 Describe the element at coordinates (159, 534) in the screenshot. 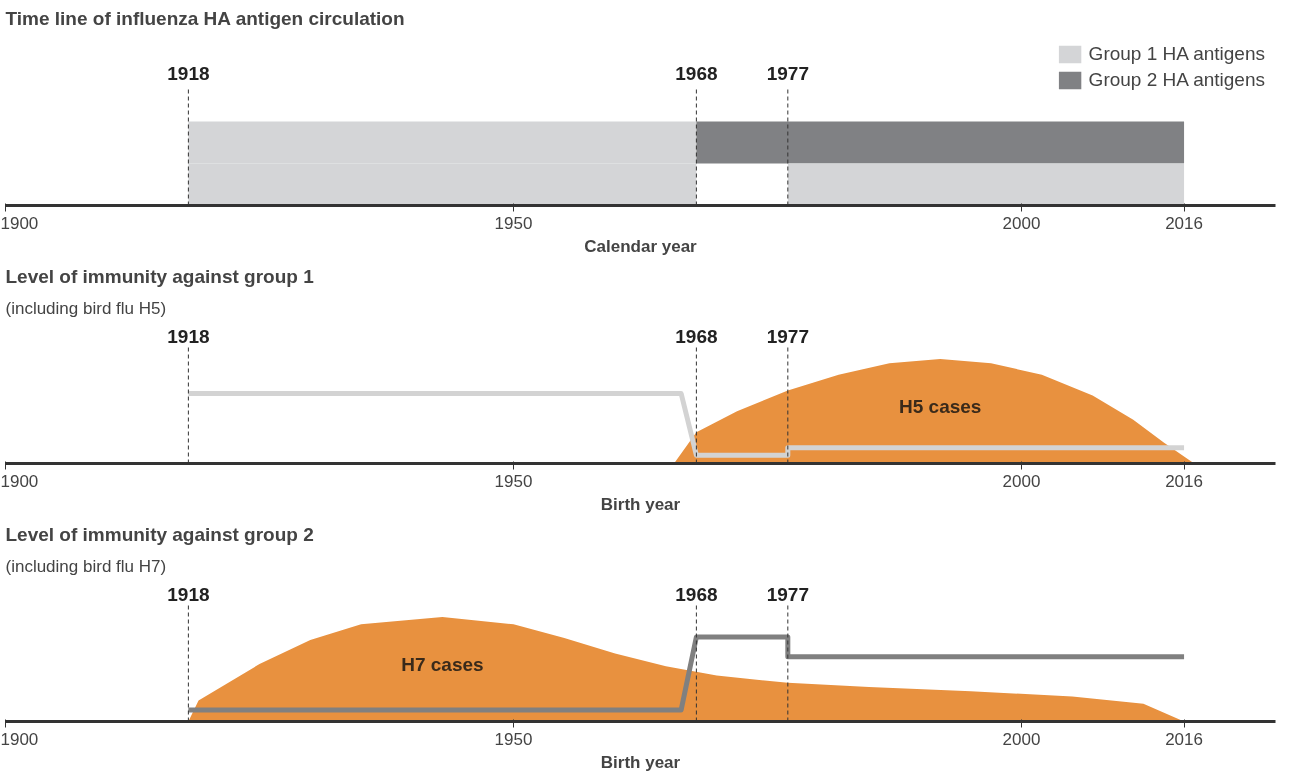

I see `chart-title: Level of immunity against group 2` at that location.